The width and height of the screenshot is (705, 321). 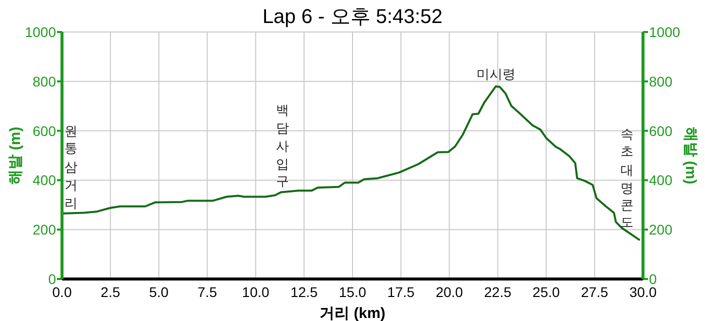 What do you see at coordinates (450, 292) in the screenshot?
I see `x-tick-label: 20.0` at bounding box center [450, 292].